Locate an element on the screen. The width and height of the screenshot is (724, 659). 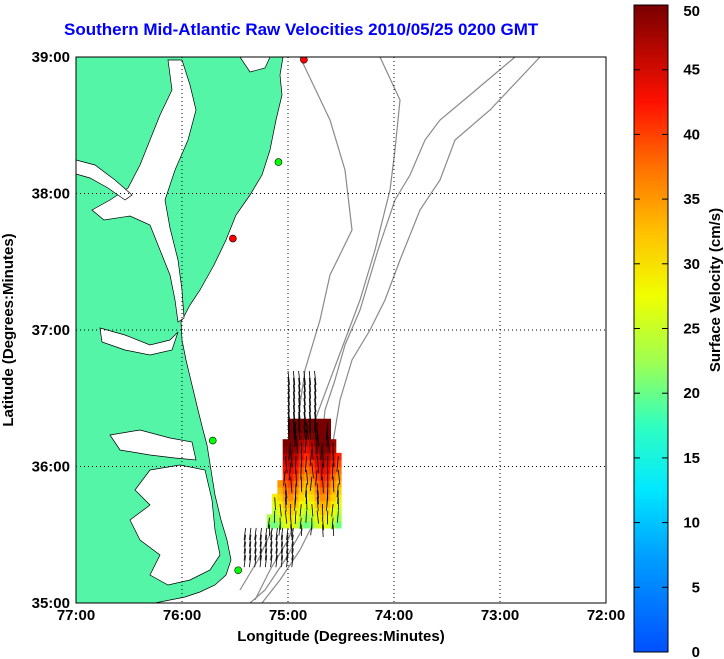
albemarle-sound is located at coordinates (153, 445).